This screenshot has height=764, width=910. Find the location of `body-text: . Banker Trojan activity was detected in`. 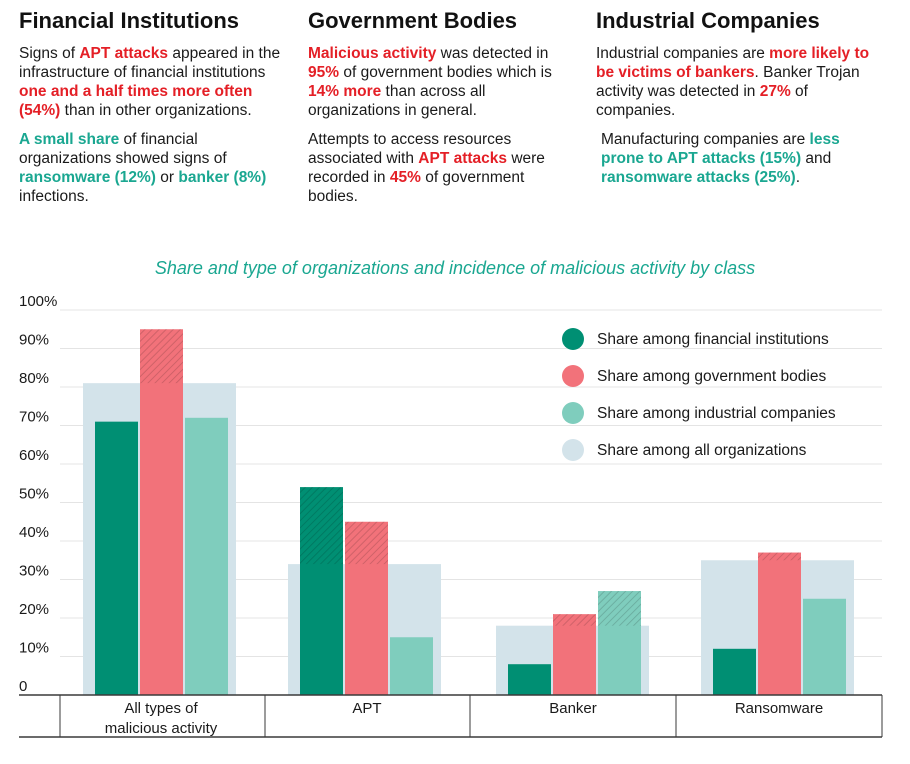

body-text: . Banker Trojan activity was detected in is located at coordinates (728, 82).